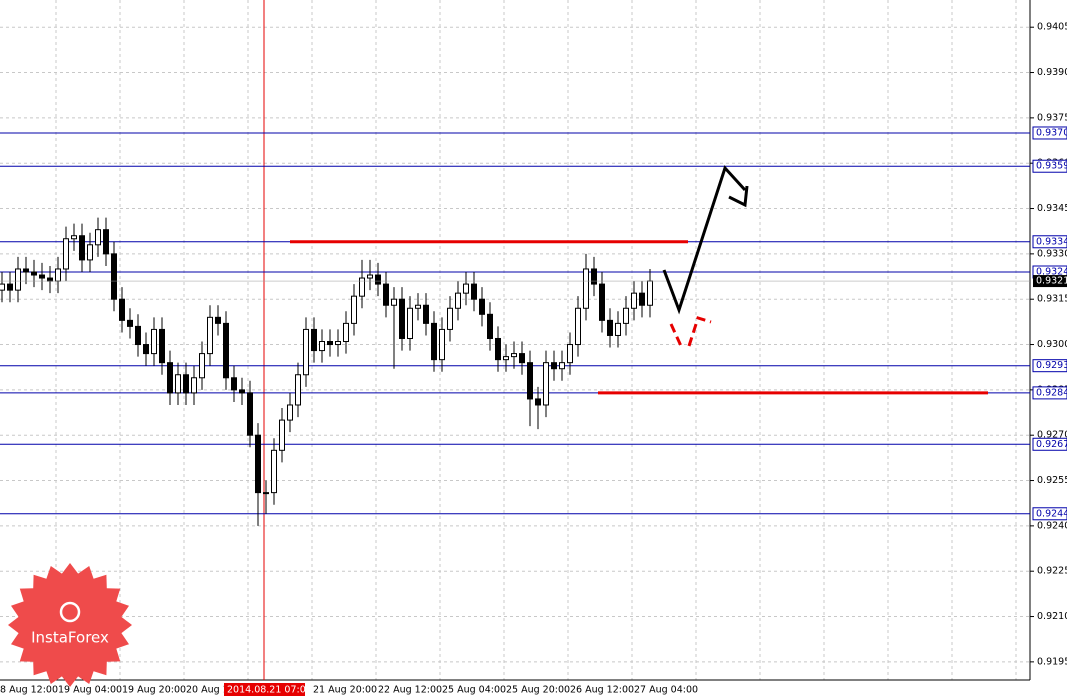  What do you see at coordinates (264, 689) in the screenshot?
I see `crosshair-label-box` at bounding box center [264, 689].